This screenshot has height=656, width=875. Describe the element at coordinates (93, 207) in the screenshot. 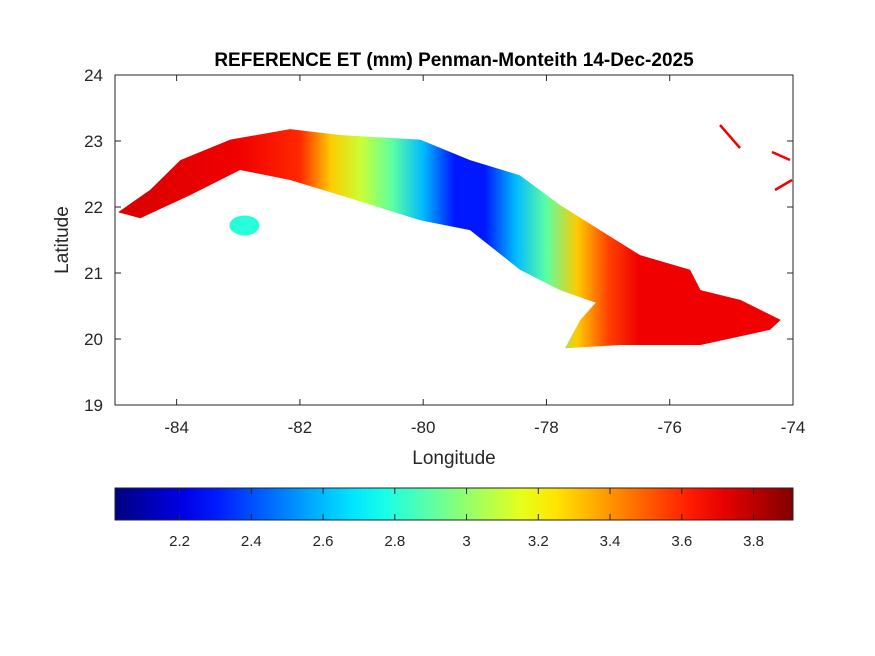

I see `y-tick-label: 22` at that location.